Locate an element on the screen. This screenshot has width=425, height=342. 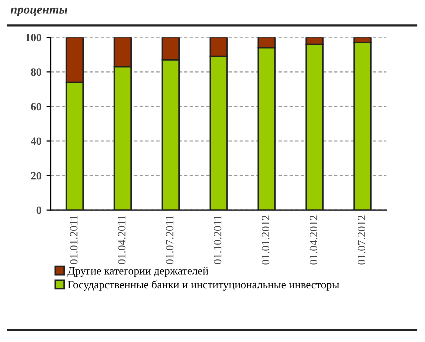
y-tick-label: 60 is located at coordinates (36, 107).